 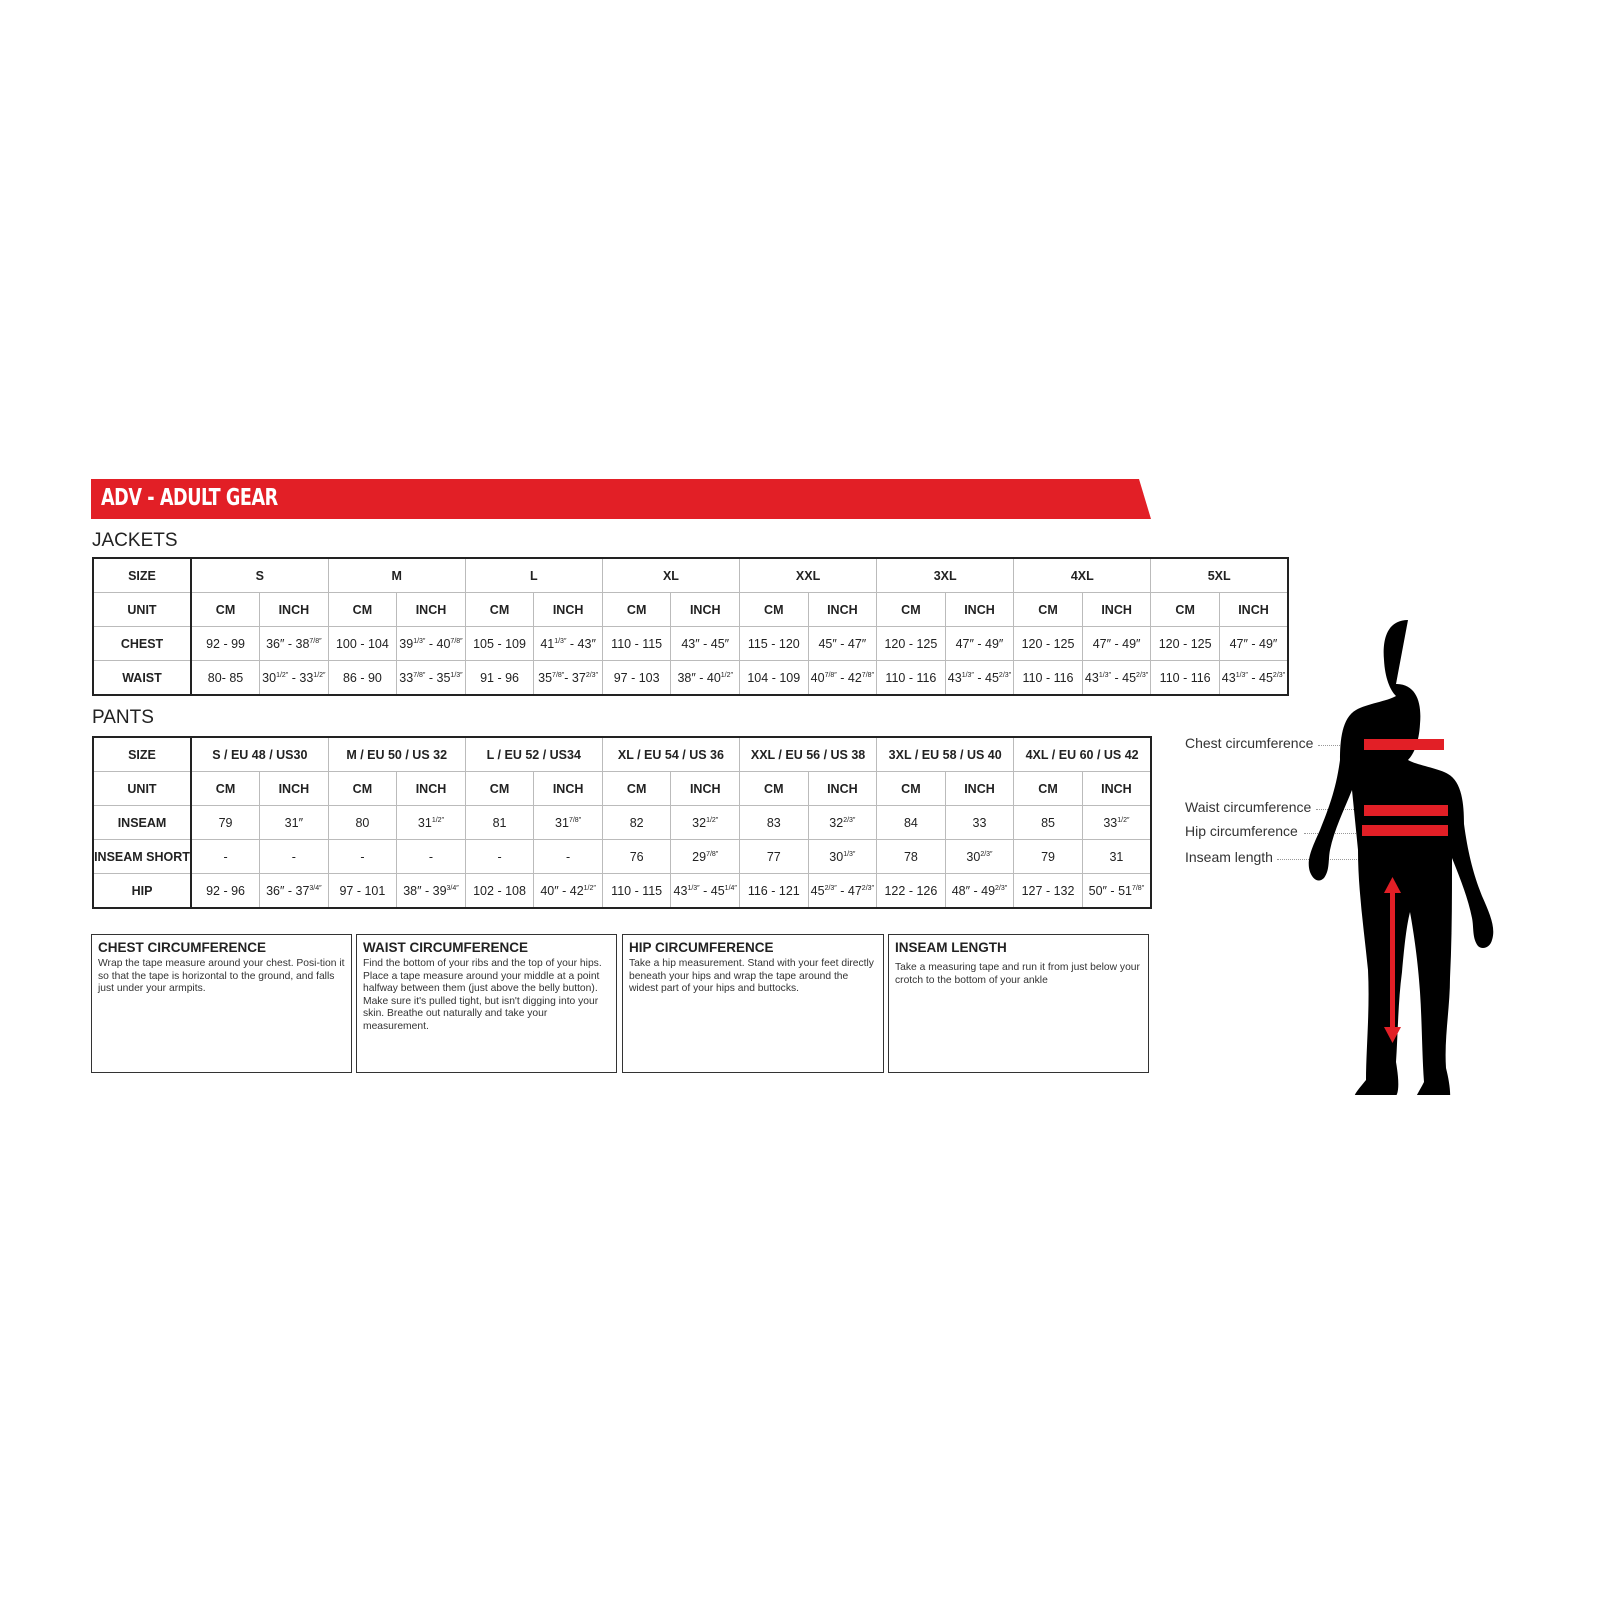 What do you see at coordinates (142, 754) in the screenshot?
I see `row-header: SIZE` at bounding box center [142, 754].